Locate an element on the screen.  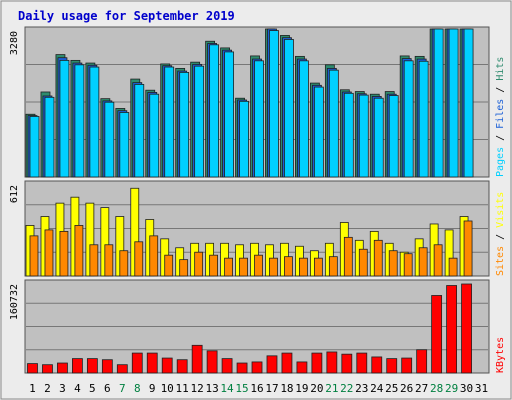
day-label-28: 28 is located at coordinates (436, 388).